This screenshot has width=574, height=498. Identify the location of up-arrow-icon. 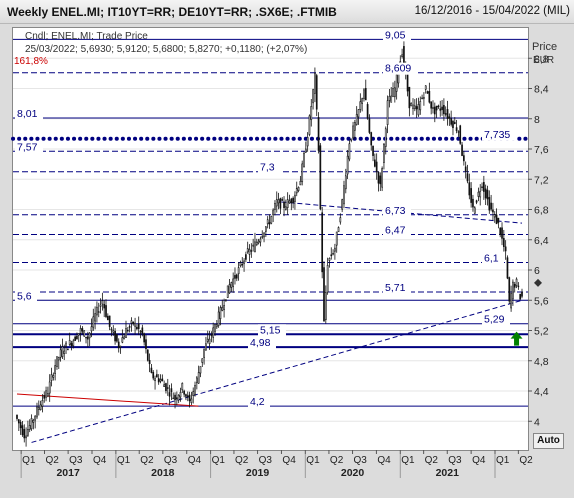
(516, 338).